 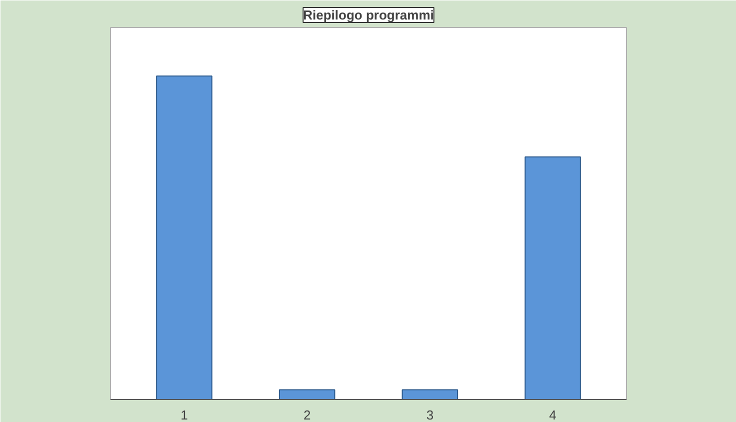 What do you see at coordinates (368, 15) in the screenshot?
I see `chart-title: Riepilogo programmi` at bounding box center [368, 15].